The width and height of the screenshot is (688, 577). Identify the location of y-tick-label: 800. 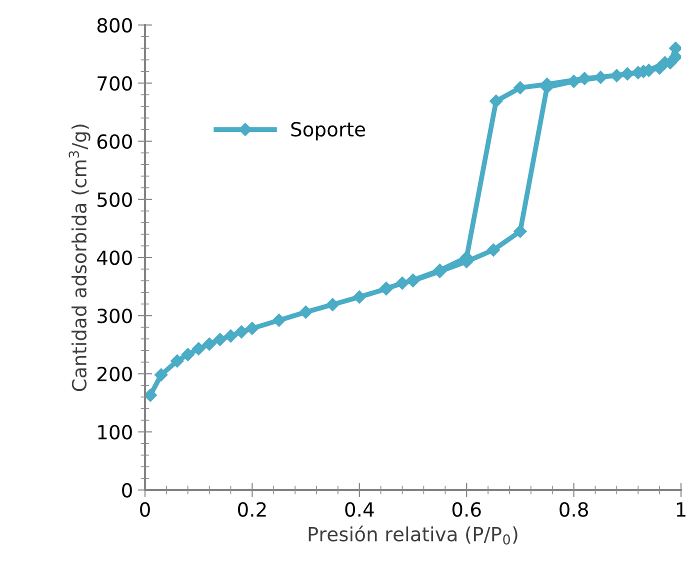
(114, 25).